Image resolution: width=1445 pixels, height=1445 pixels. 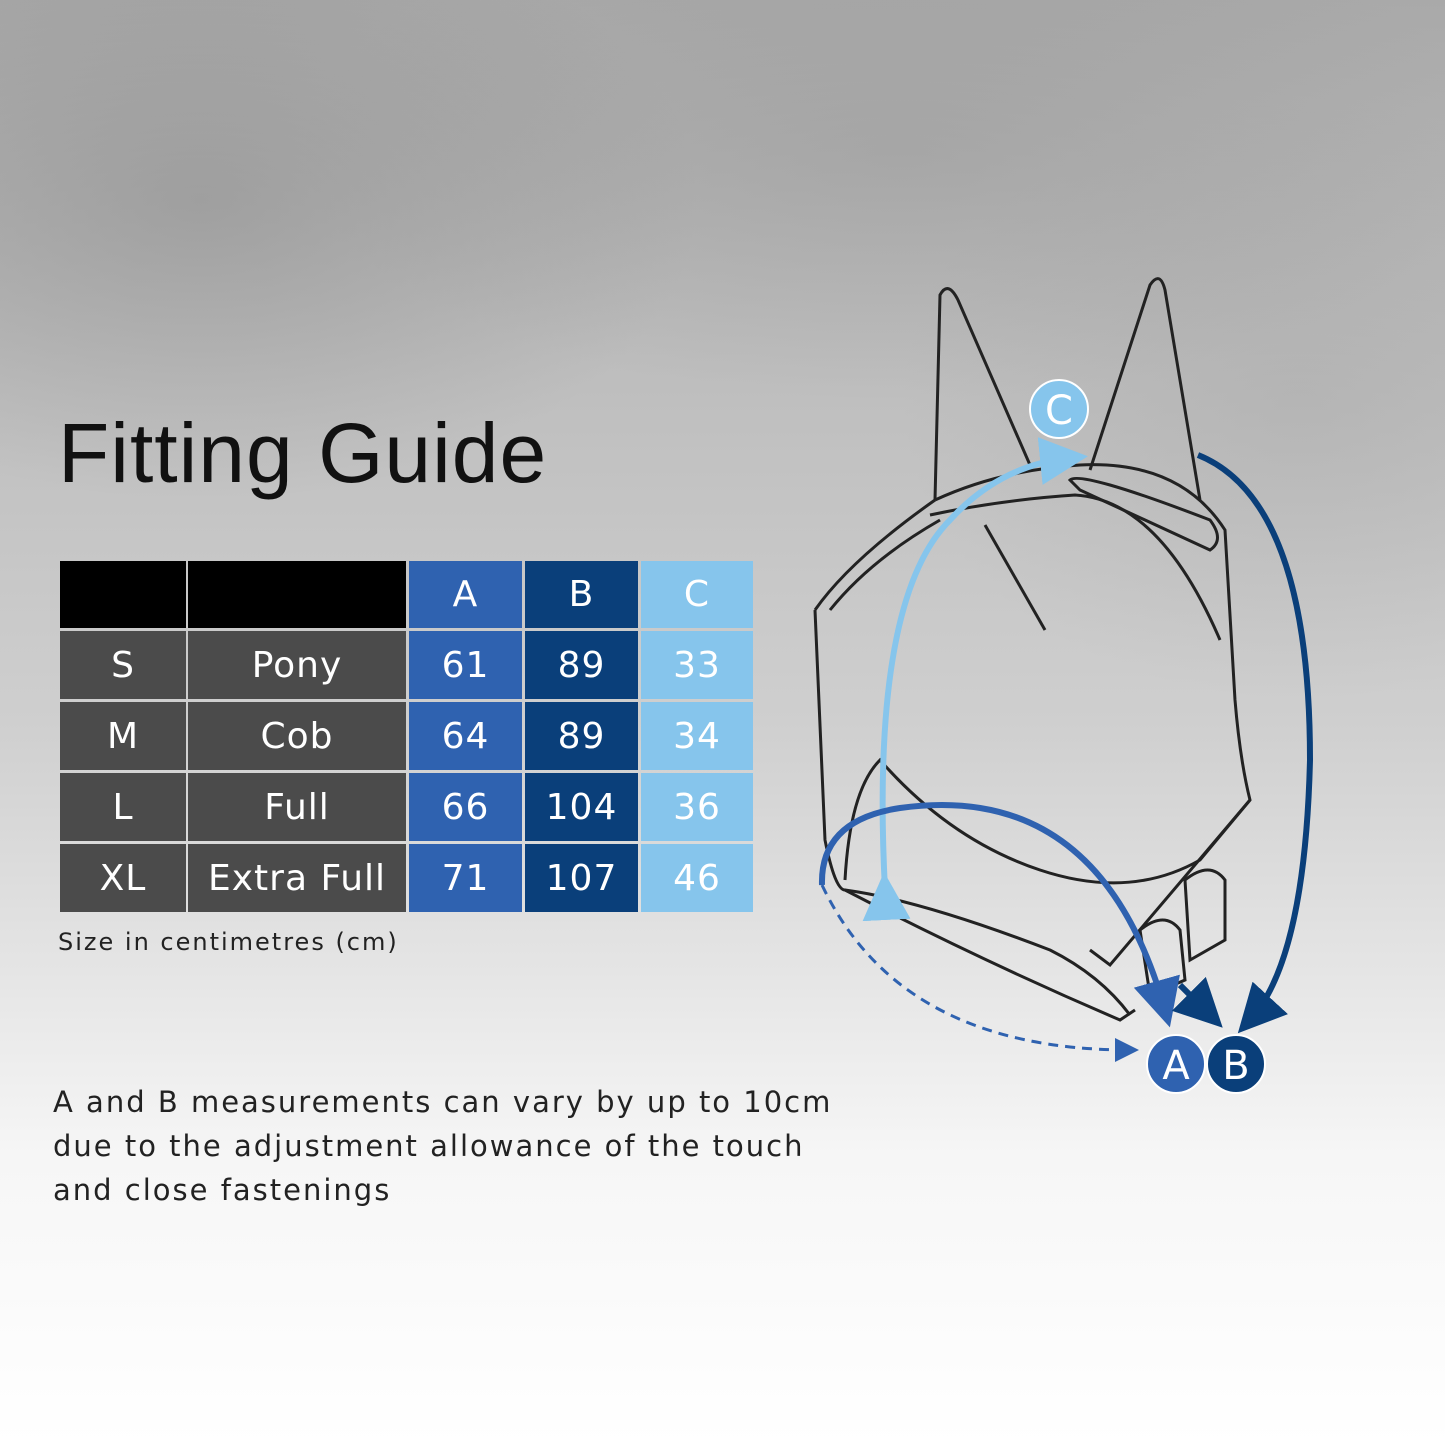 I want to click on cell-a: 71, so click(x=465, y=878).